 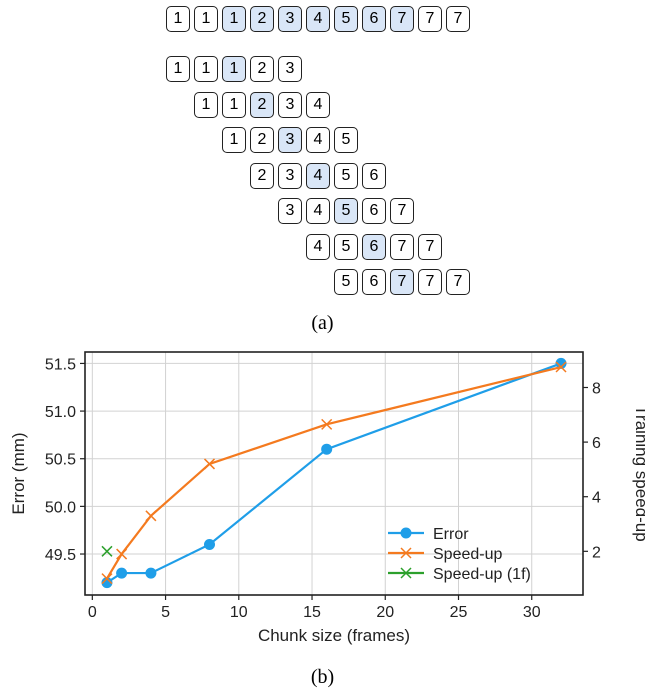 I want to click on y2-tick-label: 8, so click(x=596, y=388).